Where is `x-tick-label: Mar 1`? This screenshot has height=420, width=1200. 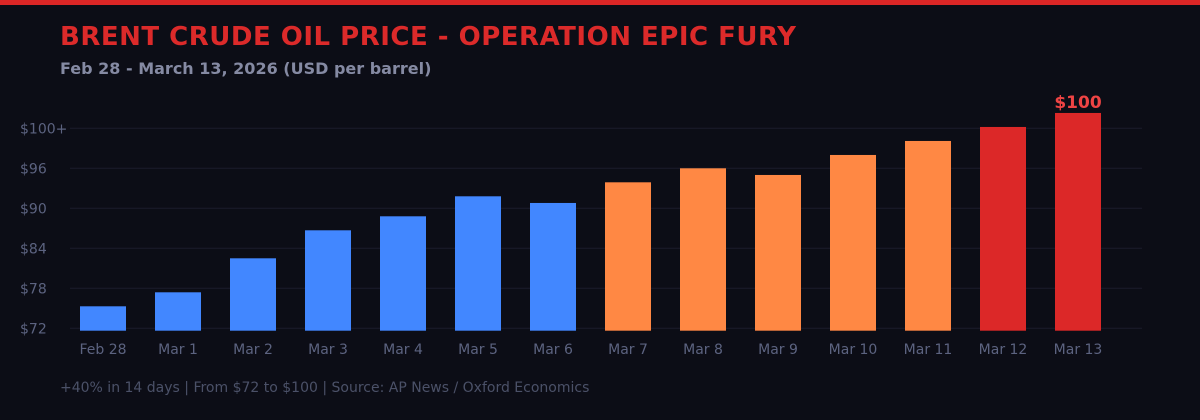
x-tick-label: Mar 1 is located at coordinates (178, 350).